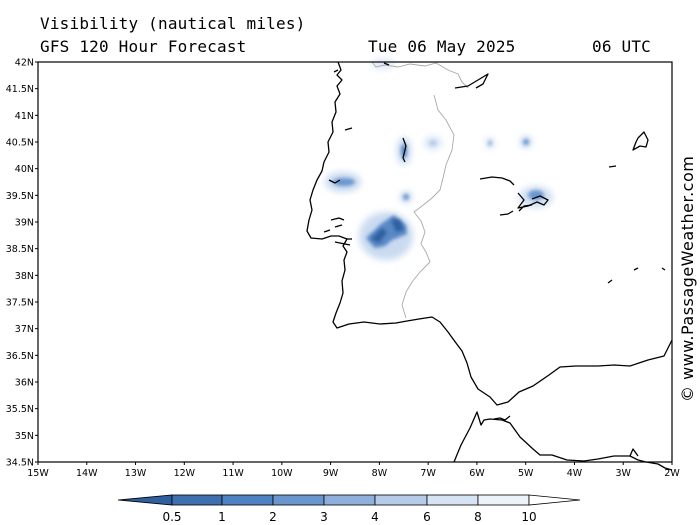 Image resolution: width=700 pixels, height=525 pixels. I want to click on colorbar-min-arrow, so click(145, 500).